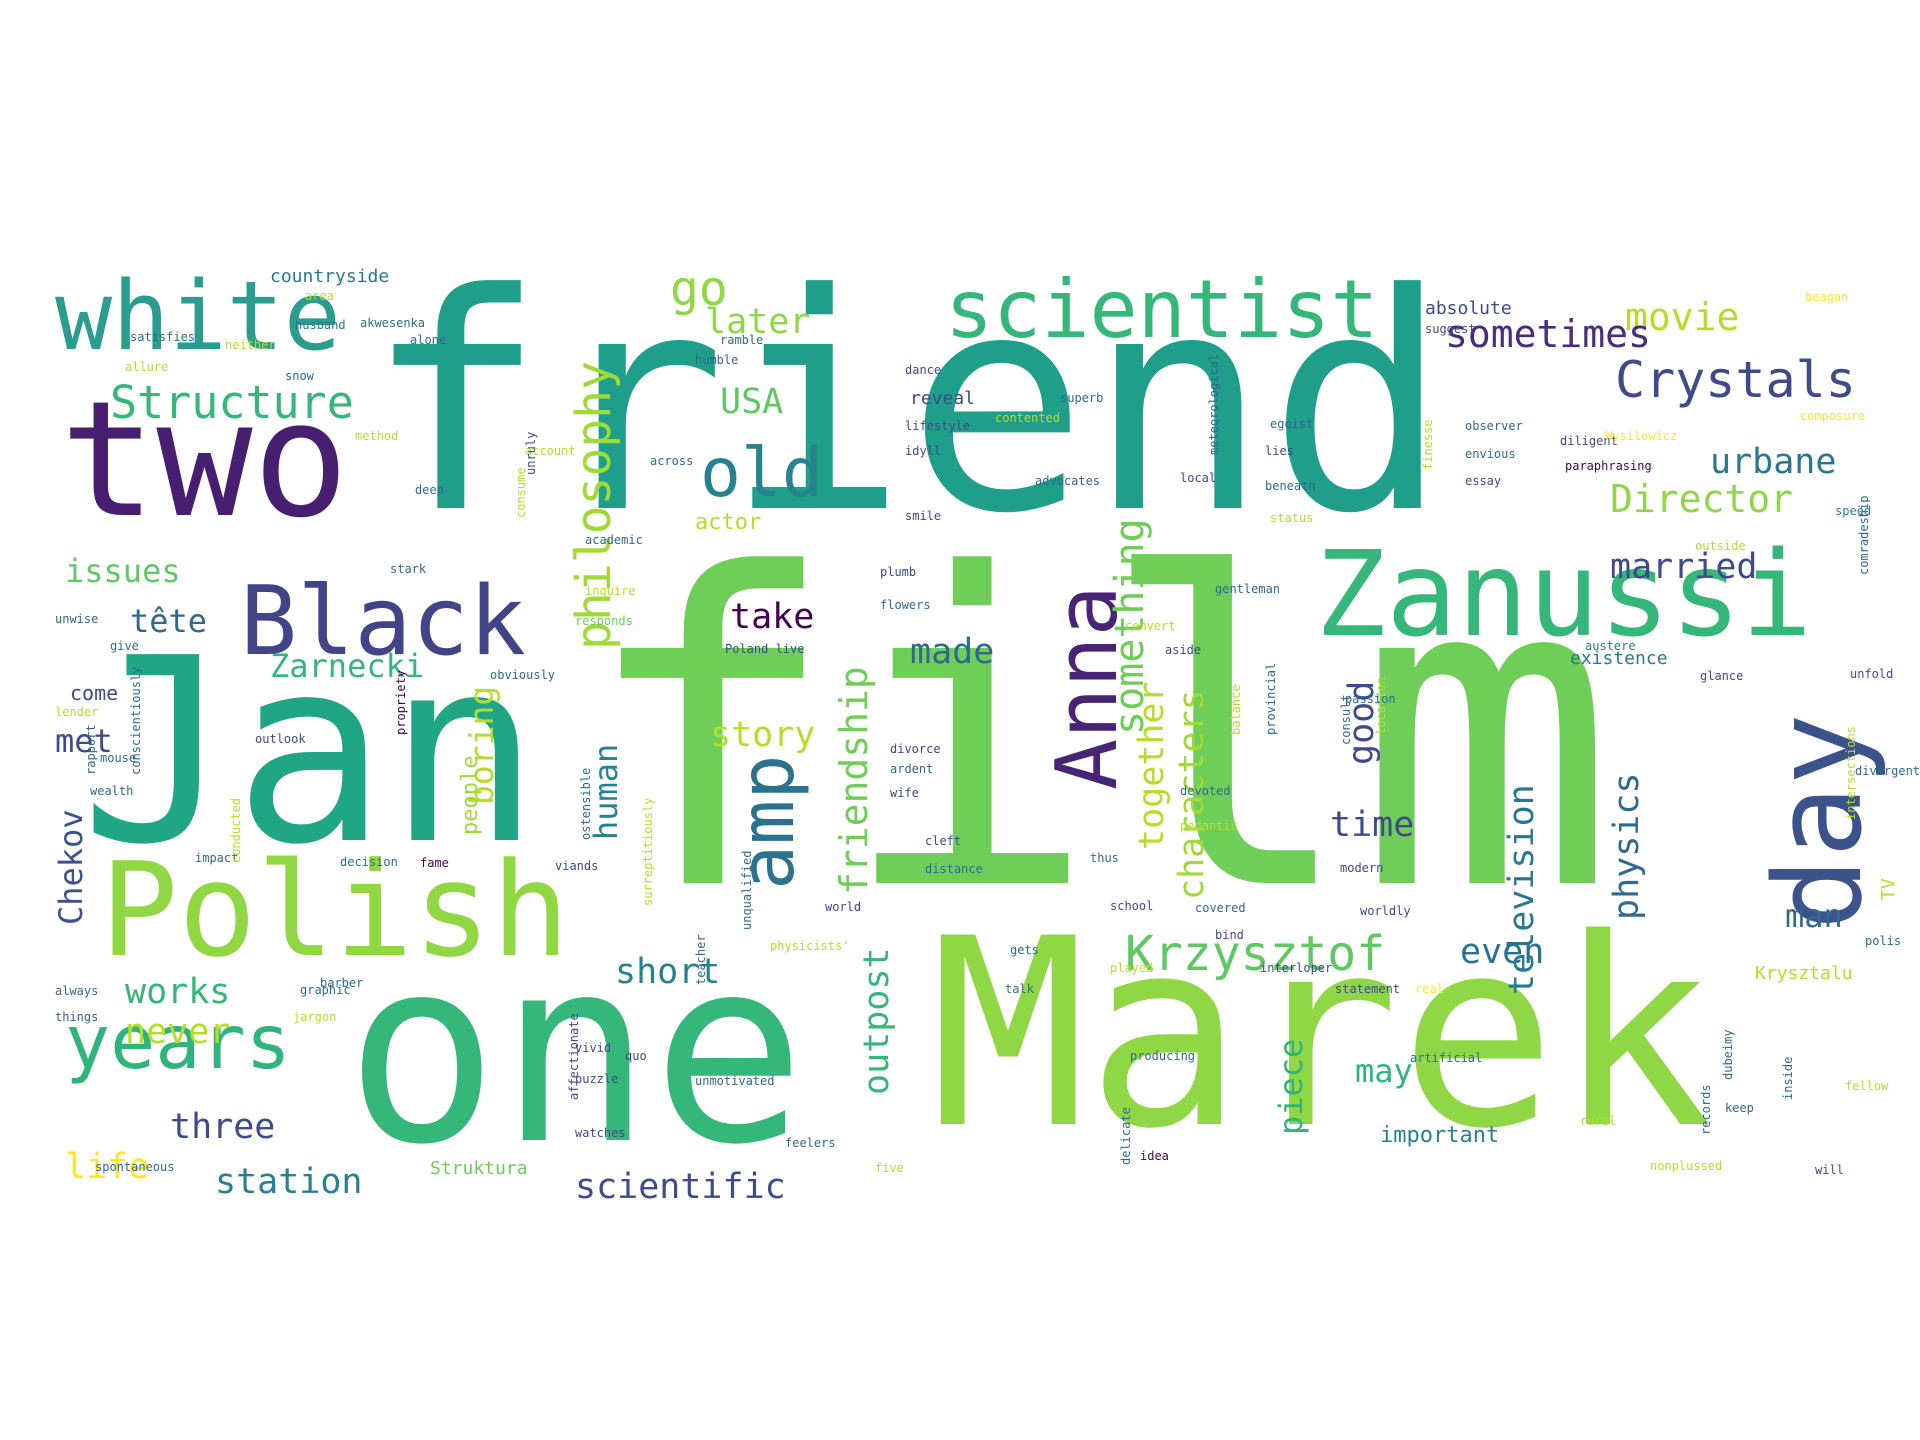 The width and height of the screenshot is (1920, 1440). What do you see at coordinates (1684, 567) in the screenshot?
I see `cloud-word: married` at bounding box center [1684, 567].